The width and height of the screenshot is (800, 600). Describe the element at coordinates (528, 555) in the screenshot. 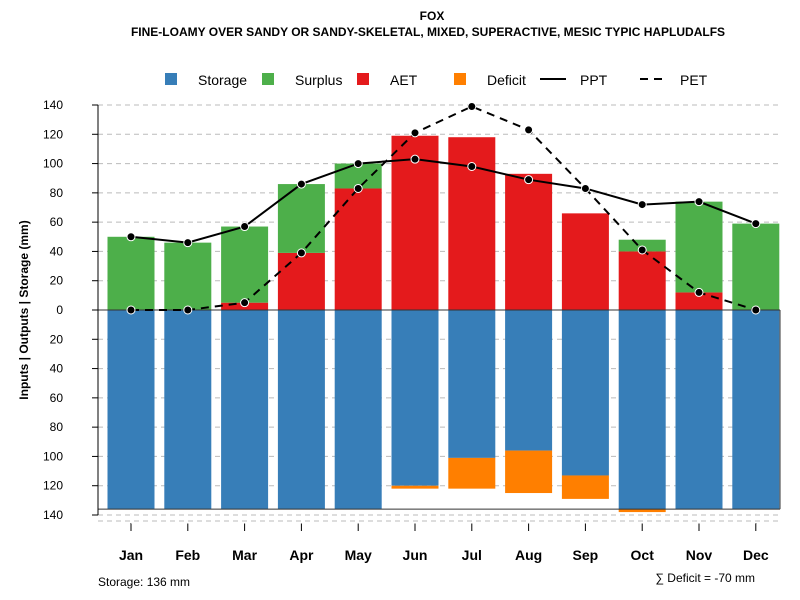

I see `x-tick-label: Aug` at that location.